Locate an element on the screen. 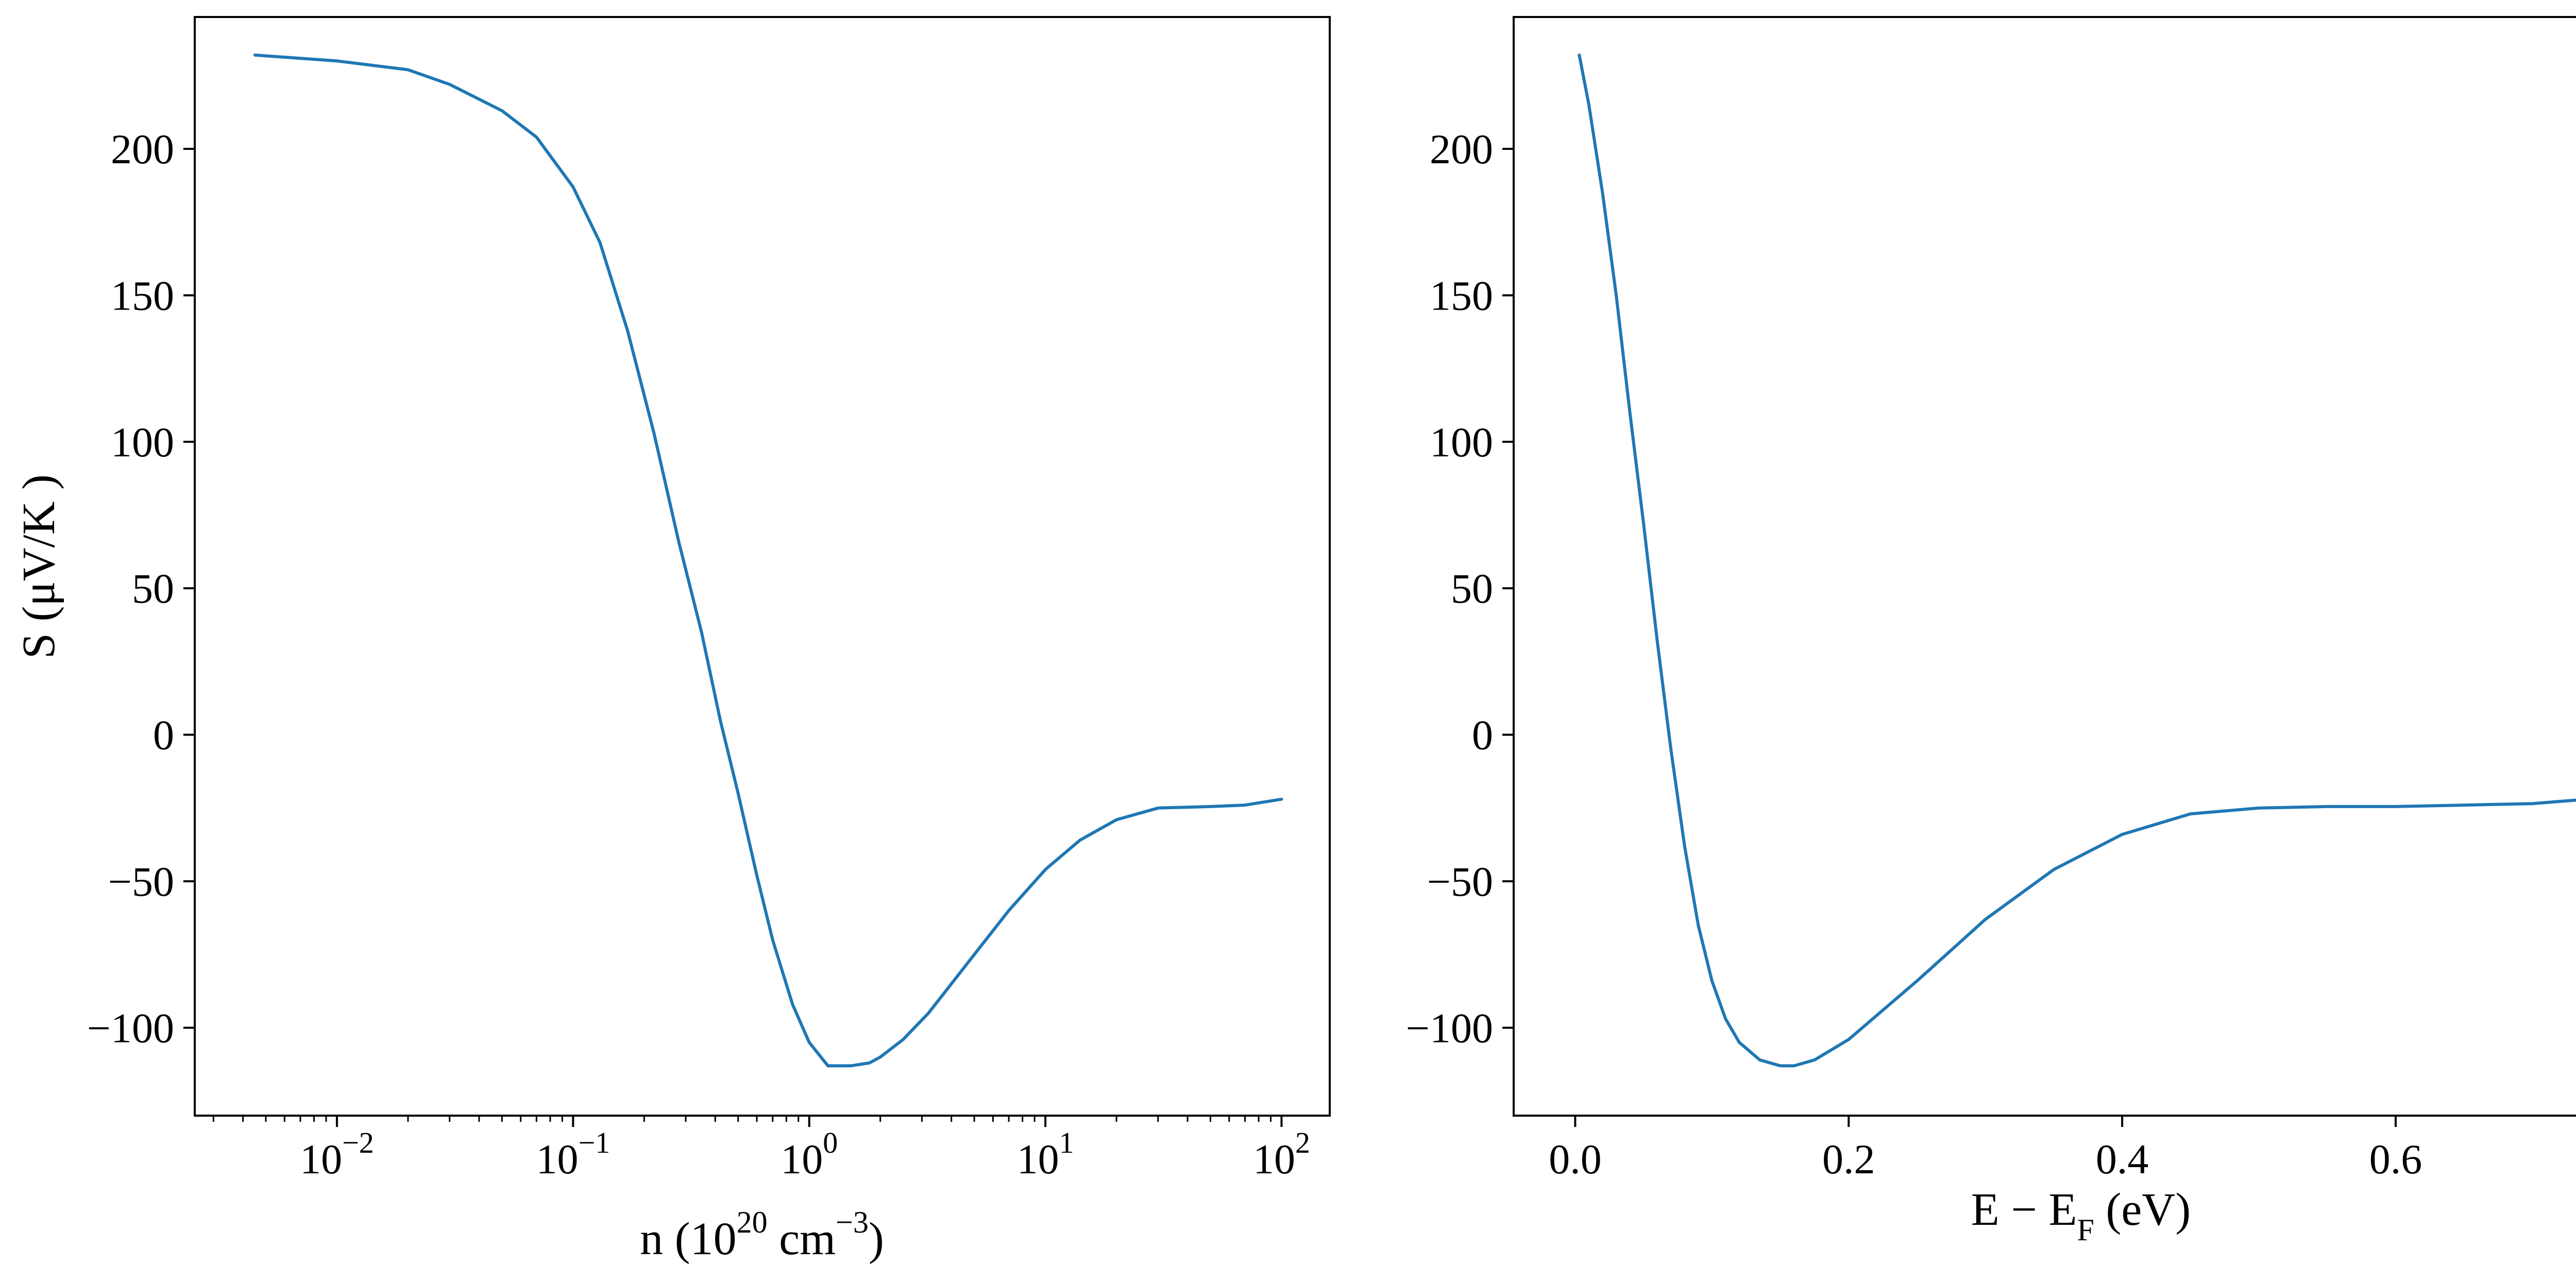 This screenshot has width=2576, height=1282. left-x-tick-label: 10⁻¹ is located at coordinates (573, 1154).